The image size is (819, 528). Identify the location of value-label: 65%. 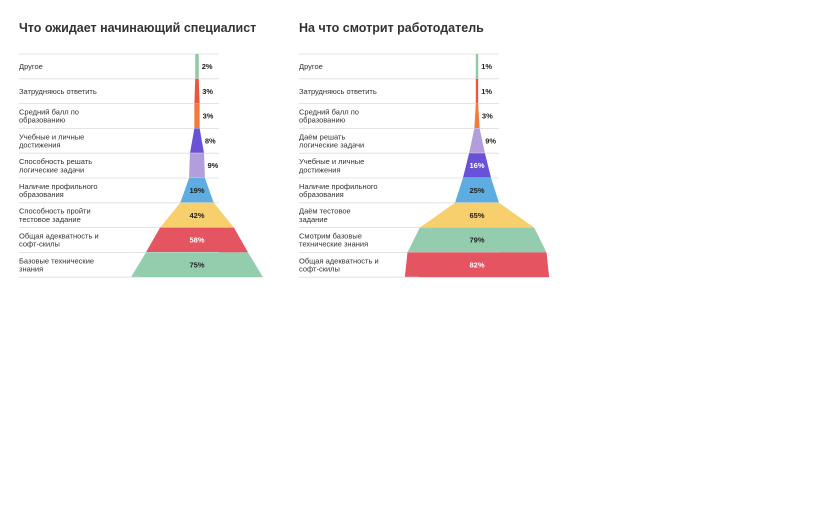
(476, 215).